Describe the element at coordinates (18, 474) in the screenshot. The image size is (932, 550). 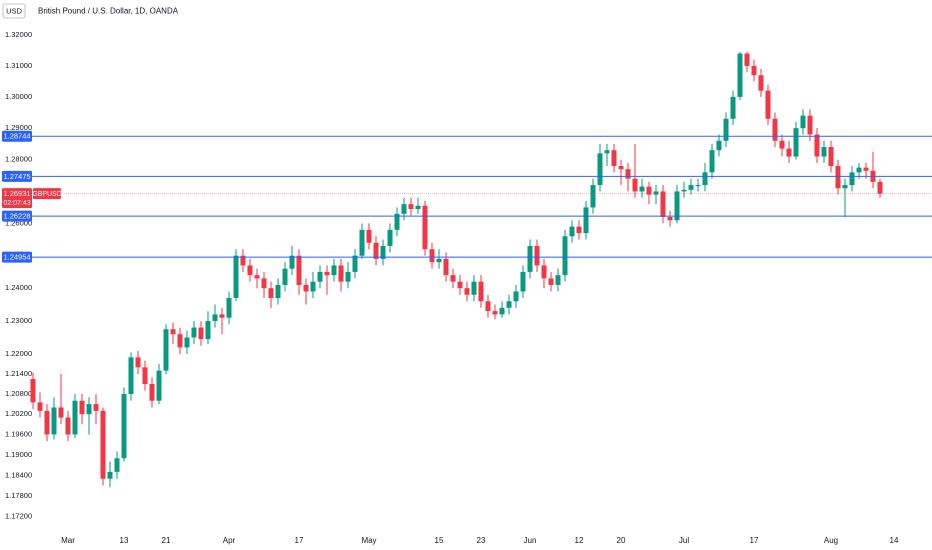
I see `y-tick-label: 1.18400` at that location.